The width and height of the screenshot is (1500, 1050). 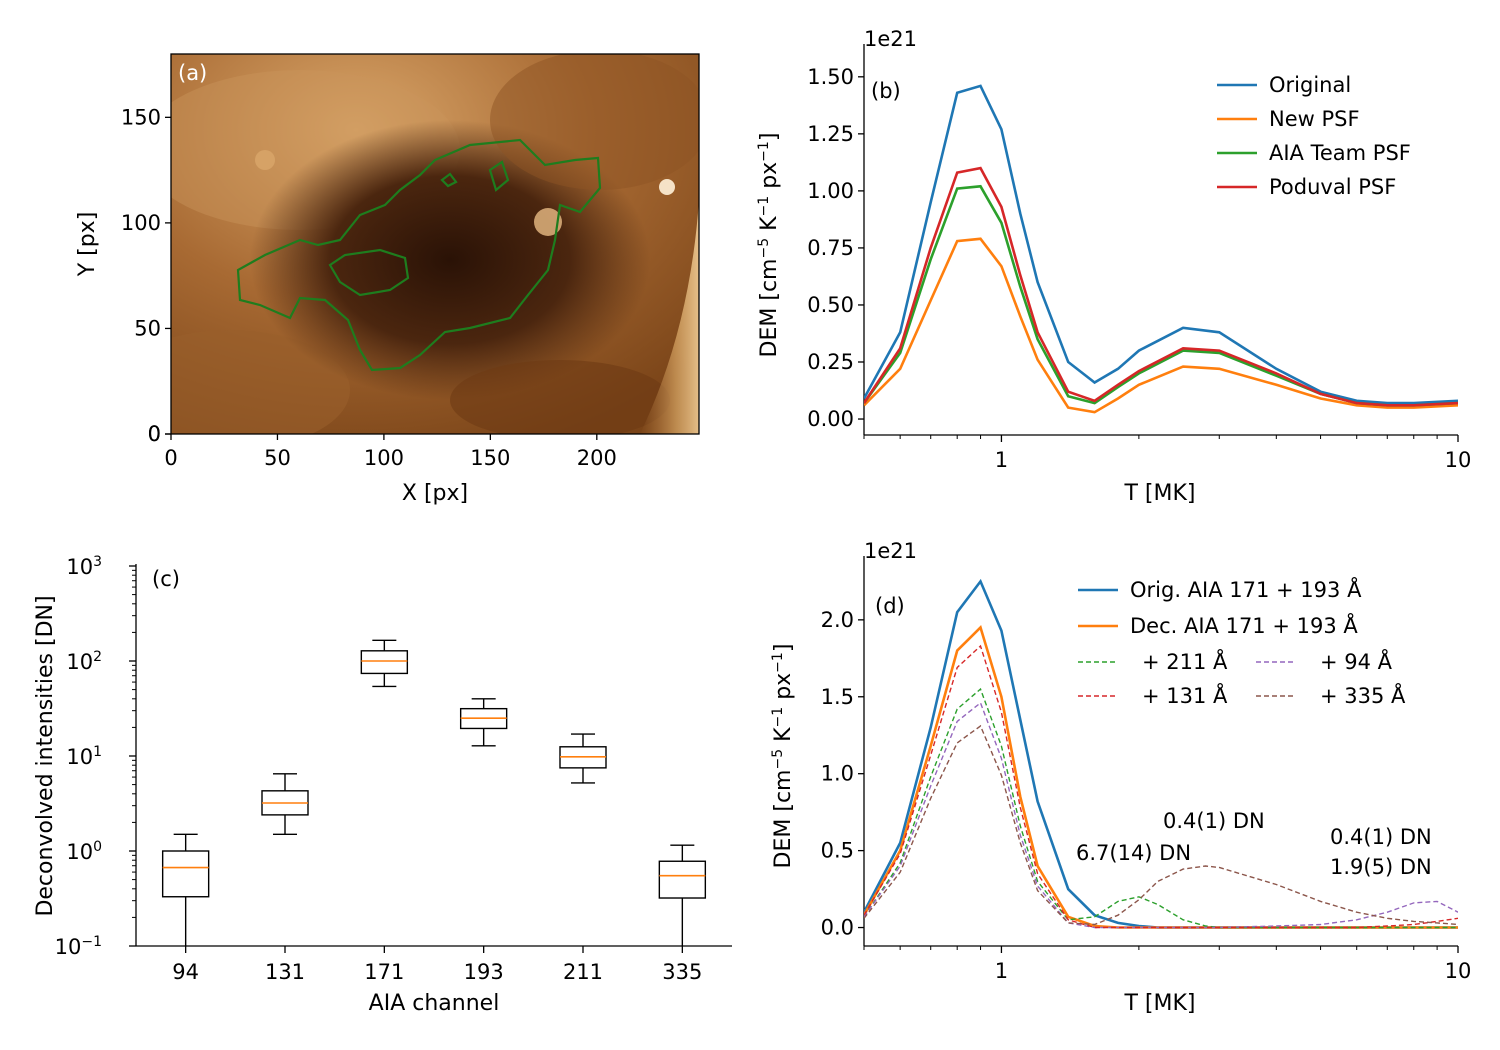 I want to click on panel-d-label: (d), so click(x=890, y=606).